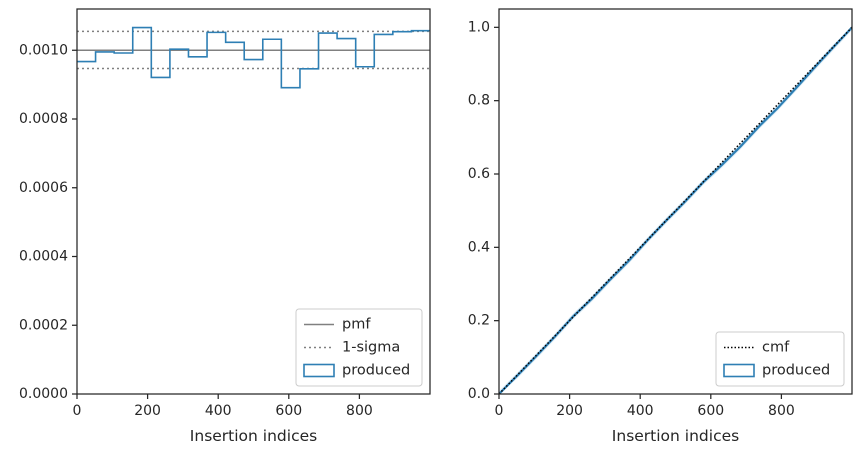 This screenshot has height=453, width=861. I want to click on y-tick-label: 0.0, so click(479, 394).